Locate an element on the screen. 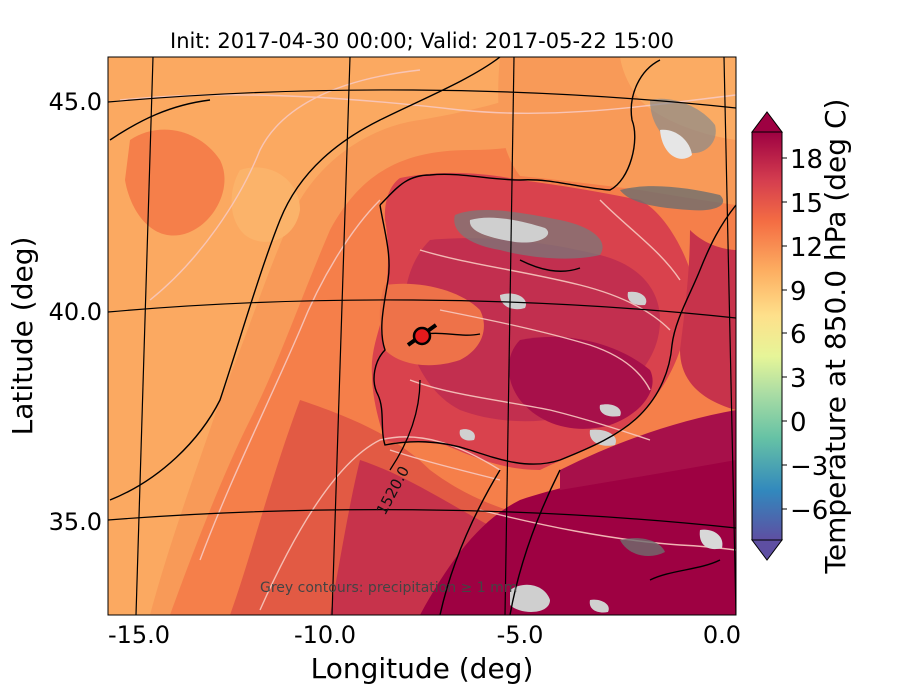 The image size is (900, 700). colorbar-tick-label: −6 is located at coordinates (809, 511).